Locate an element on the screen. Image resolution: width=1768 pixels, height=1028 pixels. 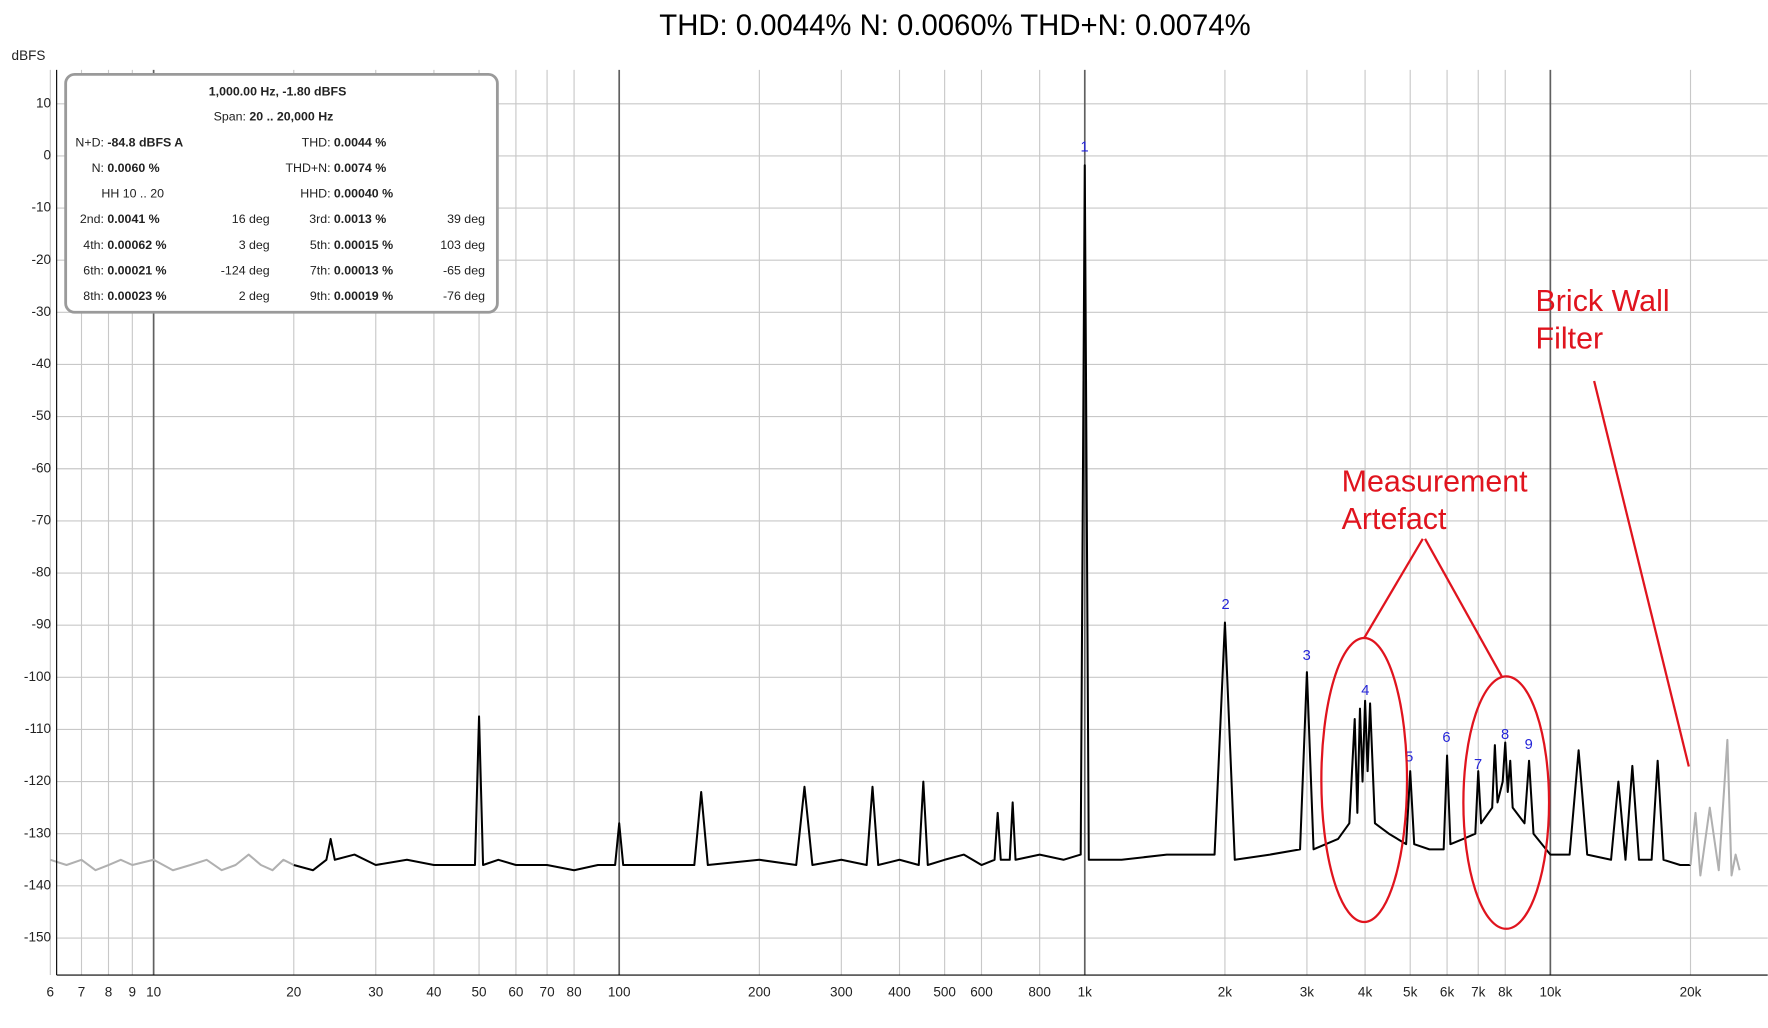
x-tick-label: 20k is located at coordinates (1691, 992).